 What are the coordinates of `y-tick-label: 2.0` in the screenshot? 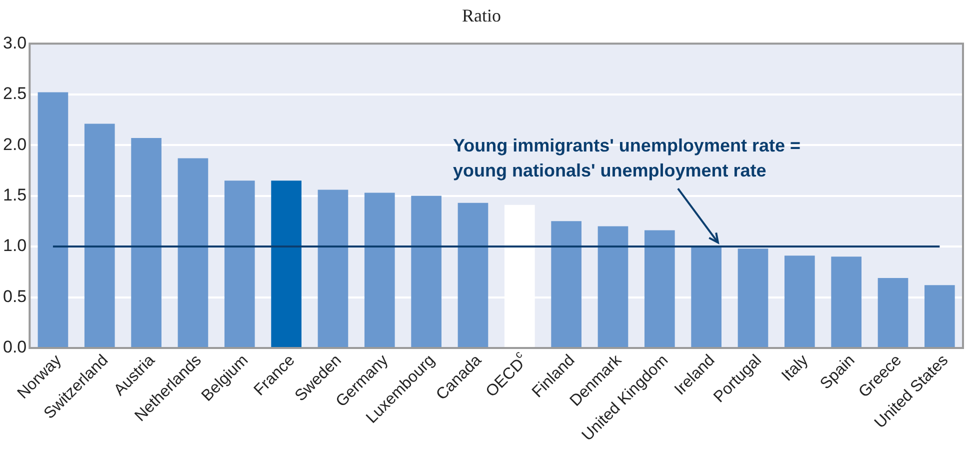 It's located at (14, 144).